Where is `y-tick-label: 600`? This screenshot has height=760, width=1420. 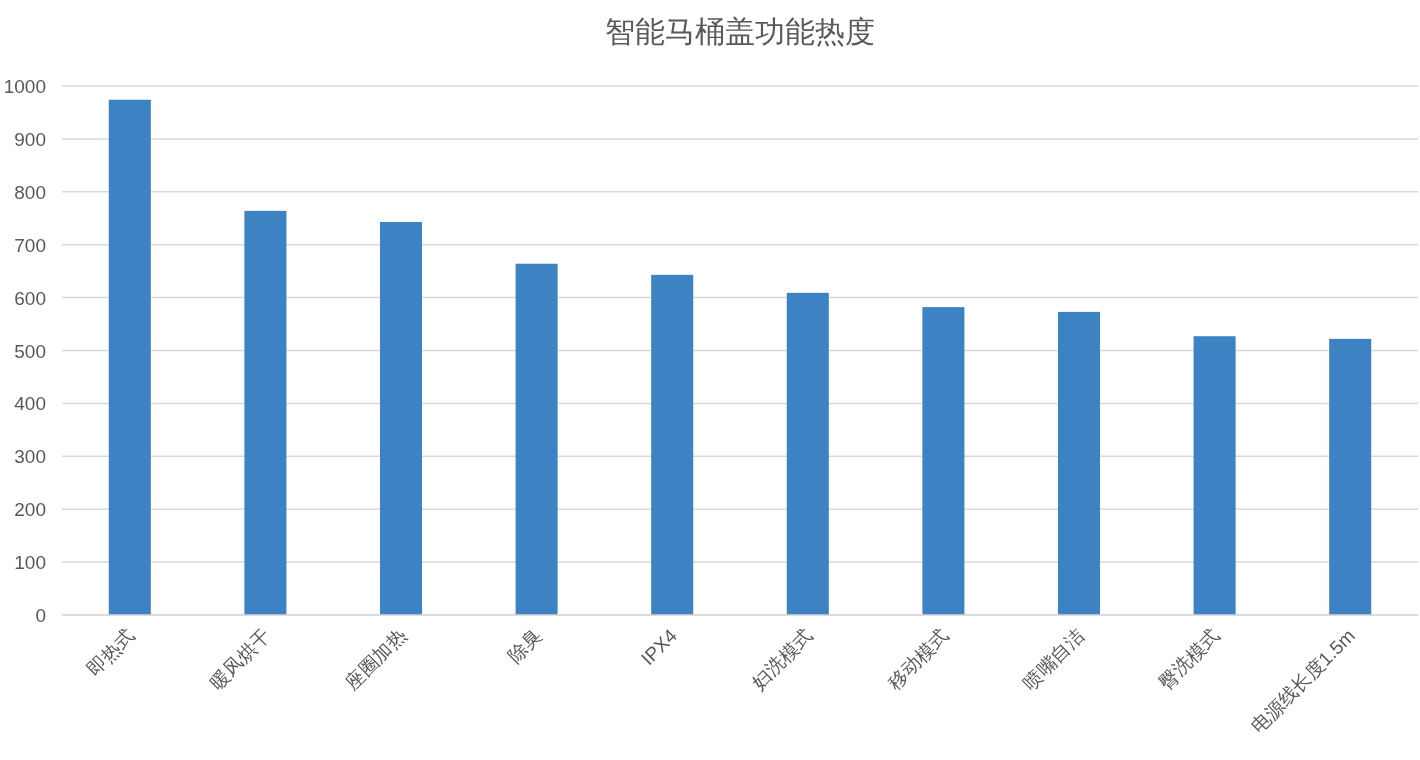
y-tick-label: 600 is located at coordinates (30, 298).